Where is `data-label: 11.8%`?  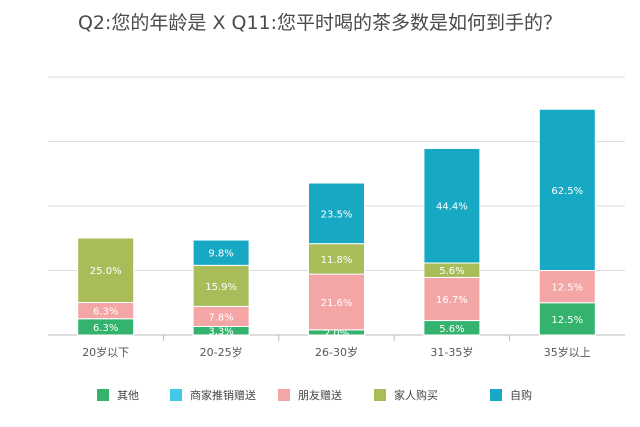
data-label: 11.8% is located at coordinates (337, 260).